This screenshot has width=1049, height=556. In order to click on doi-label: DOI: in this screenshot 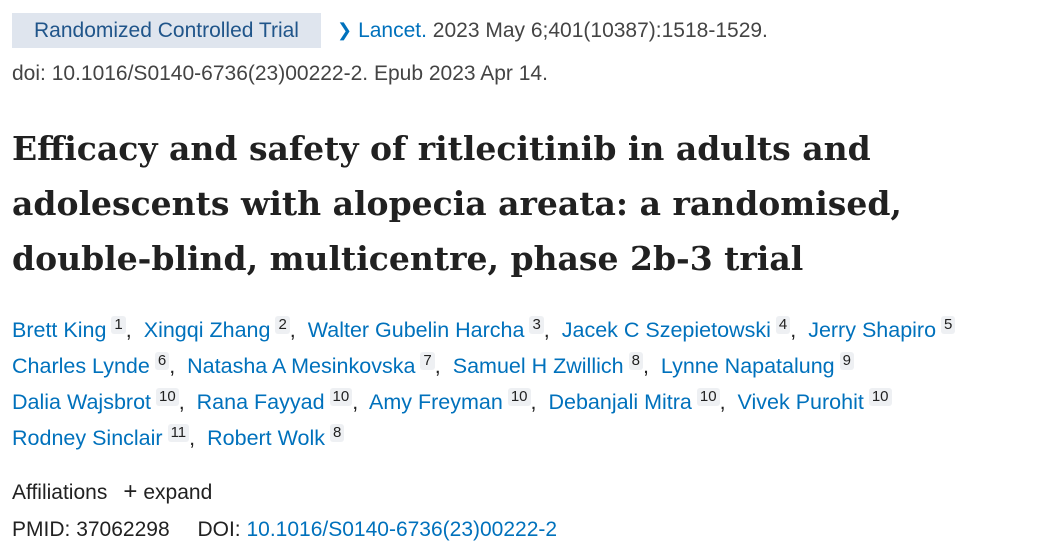, I will do `click(219, 529)`.